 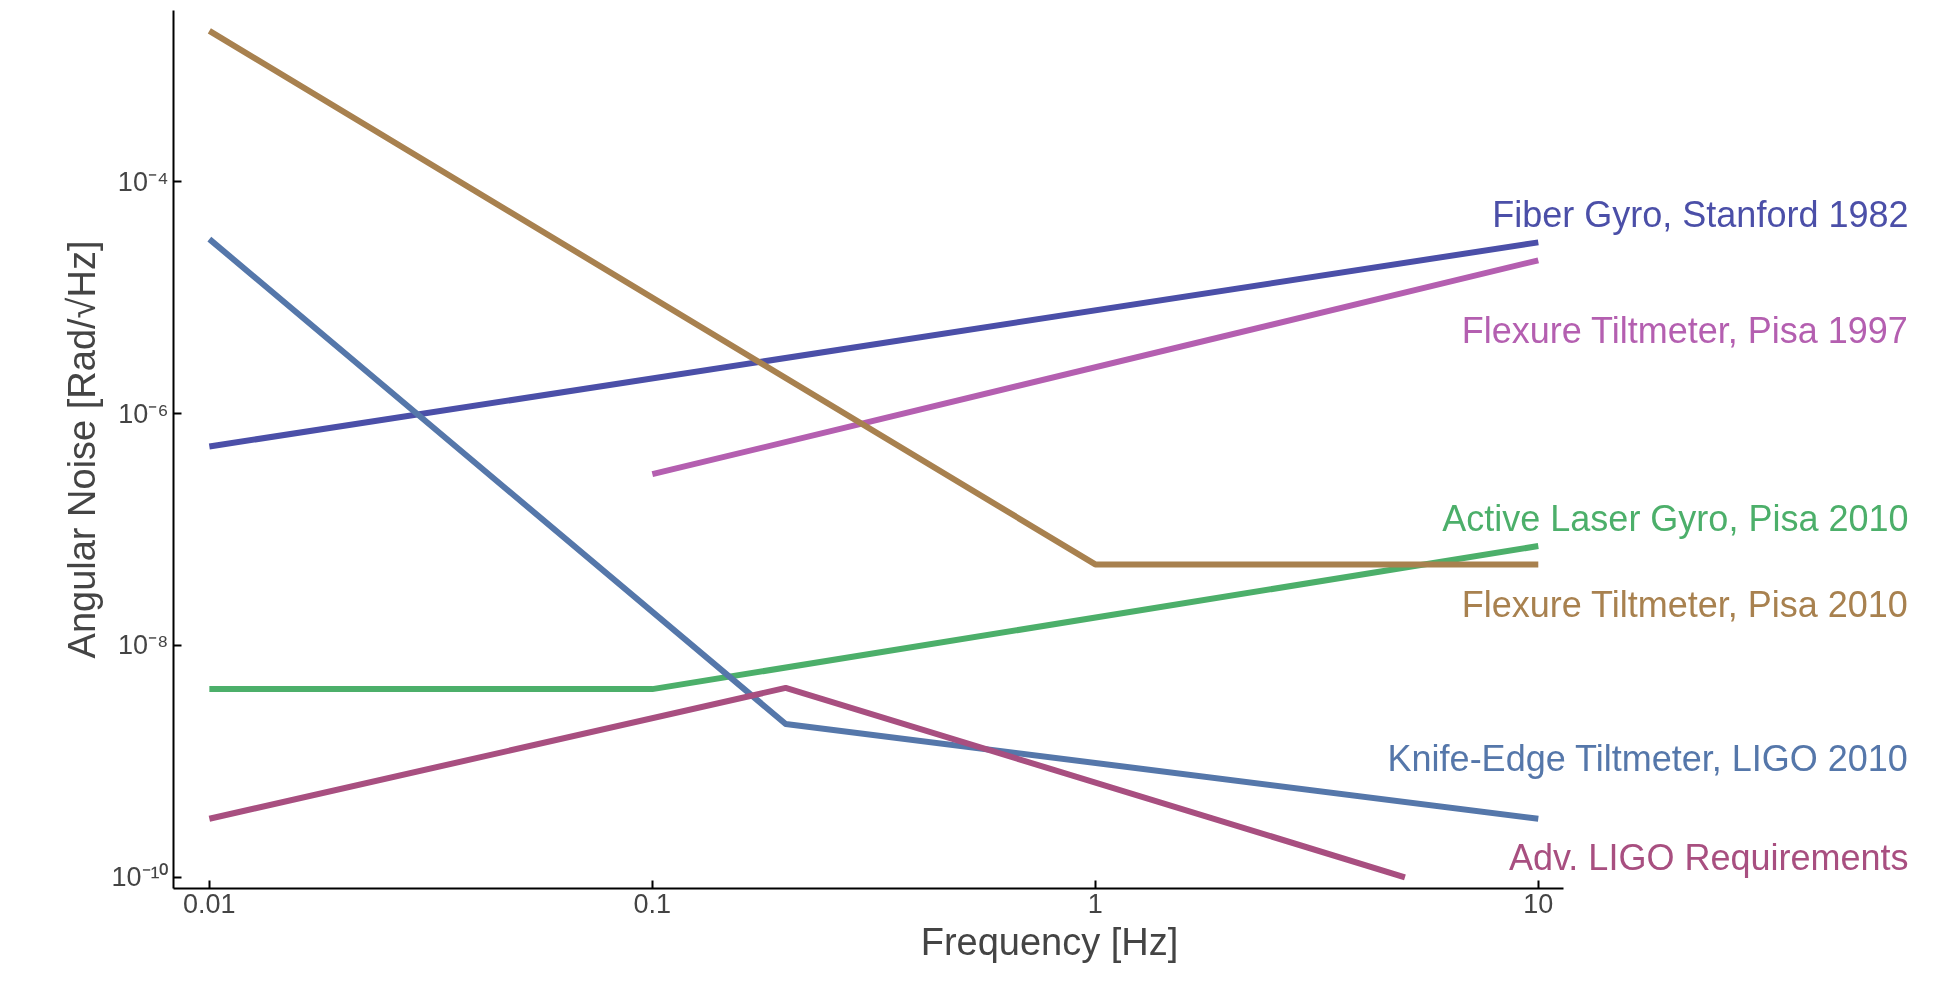 What do you see at coordinates (1684, 330) in the screenshot?
I see `series-label: Flexure Tiltmeter, Pisa 1997` at bounding box center [1684, 330].